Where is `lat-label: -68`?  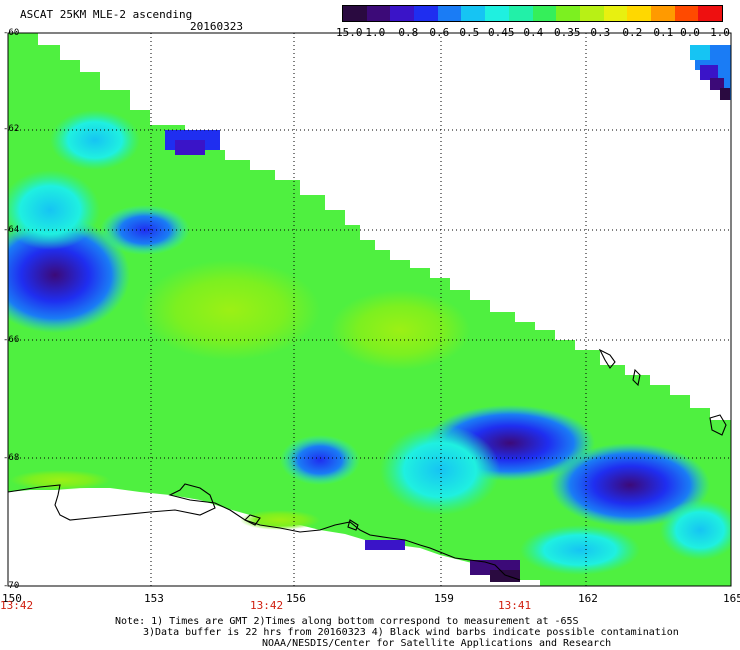 lat-label: -68 is located at coordinates (11, 458).